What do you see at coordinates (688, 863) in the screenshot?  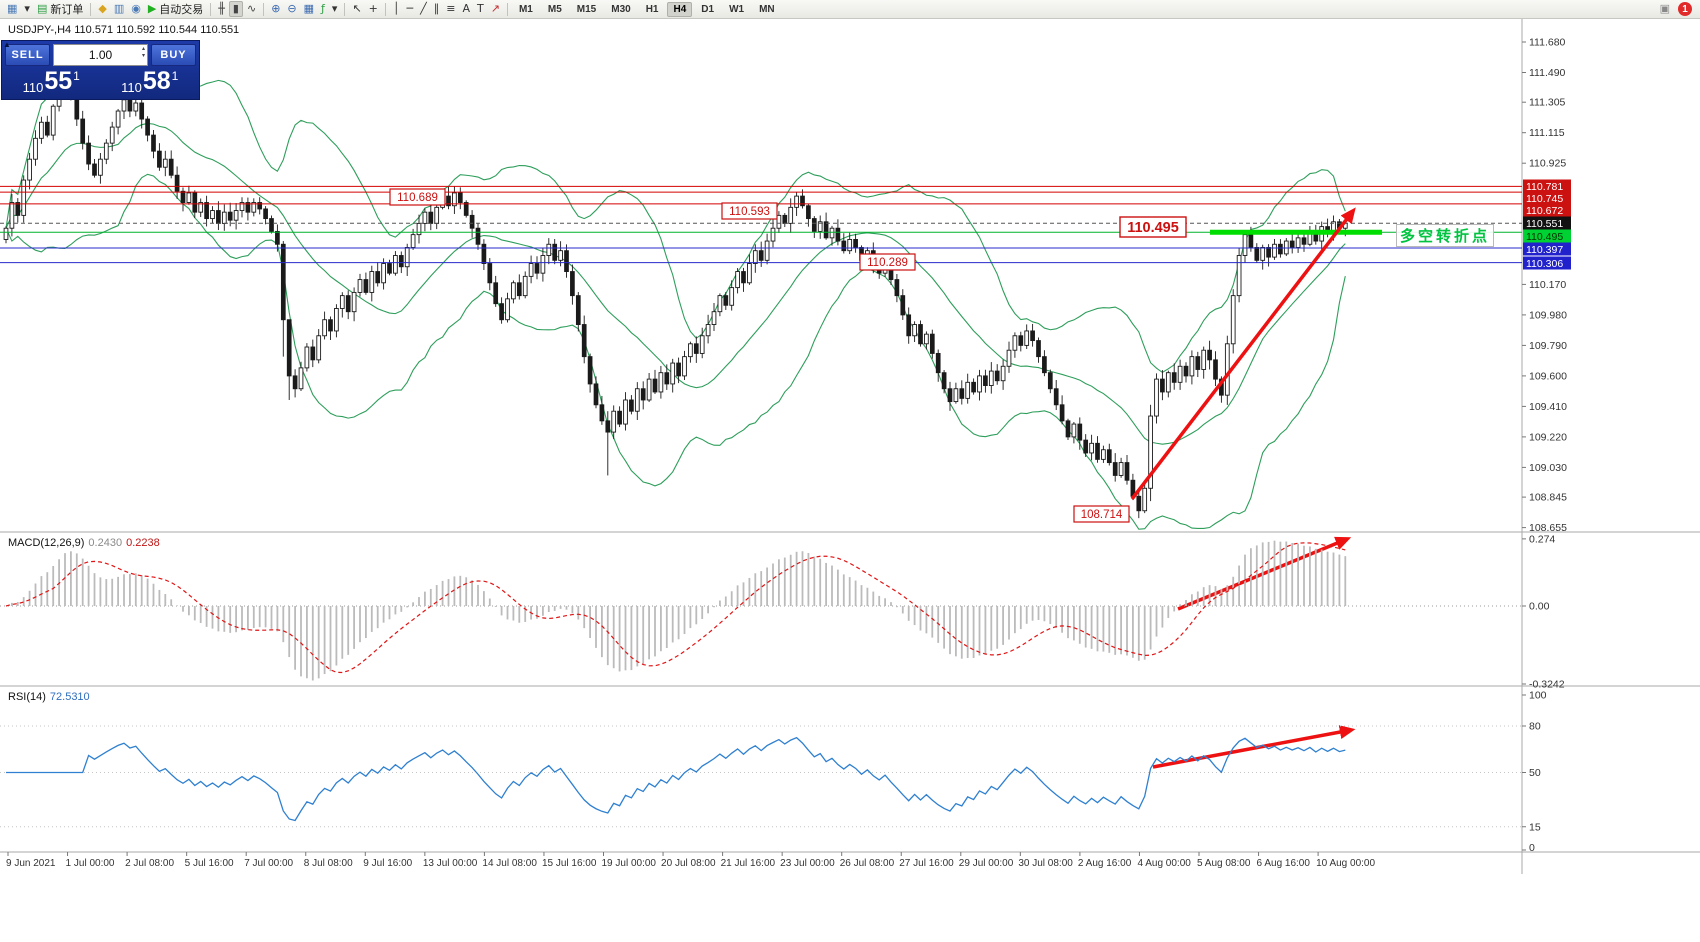 I see `svg-text: 20 Jul 08:00` at bounding box center [688, 863].